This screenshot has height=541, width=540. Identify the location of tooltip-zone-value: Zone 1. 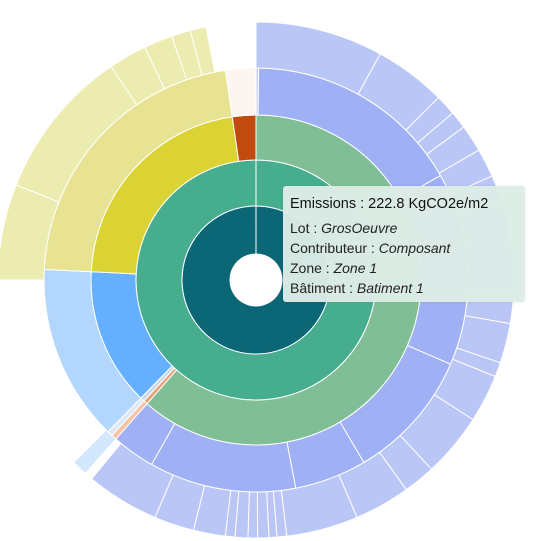
(355, 268).